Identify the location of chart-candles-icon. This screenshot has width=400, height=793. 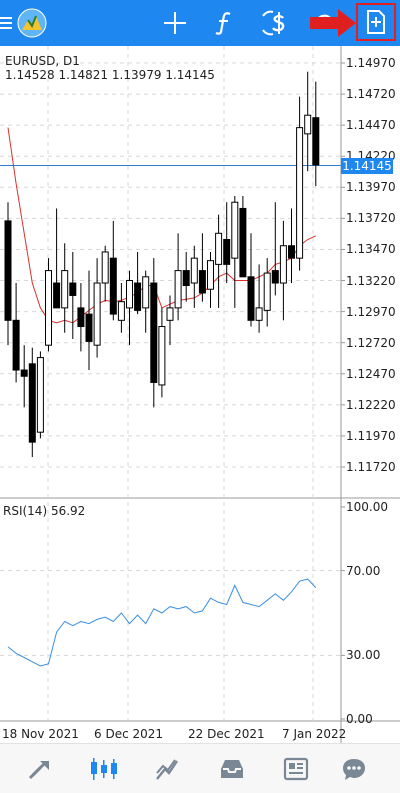
(104, 768).